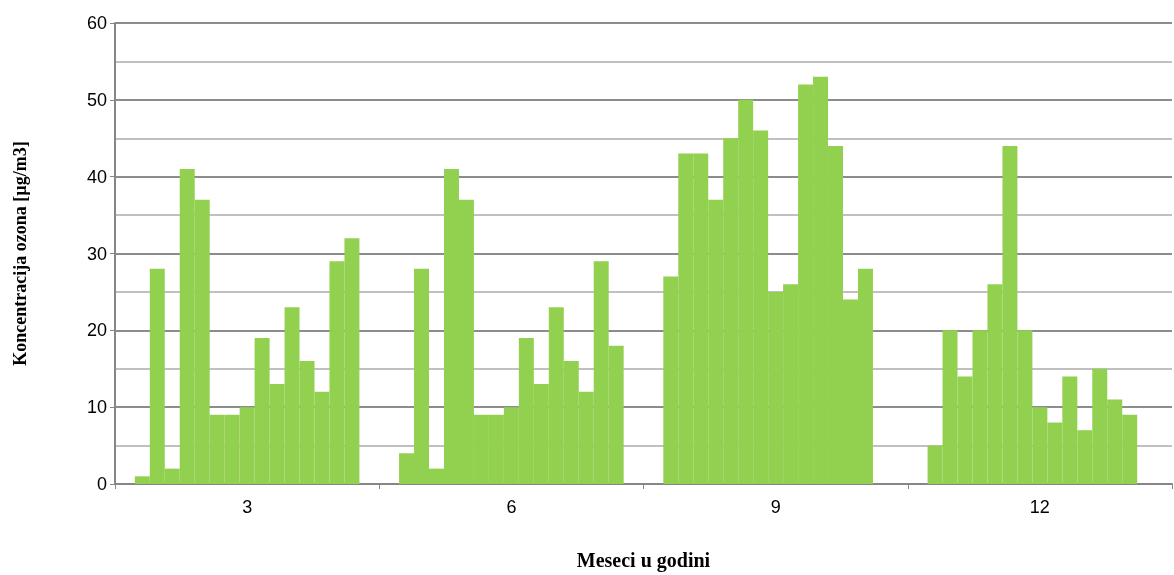 The width and height of the screenshot is (1174, 575). I want to click on y-tick-label: 30, so click(96, 253).